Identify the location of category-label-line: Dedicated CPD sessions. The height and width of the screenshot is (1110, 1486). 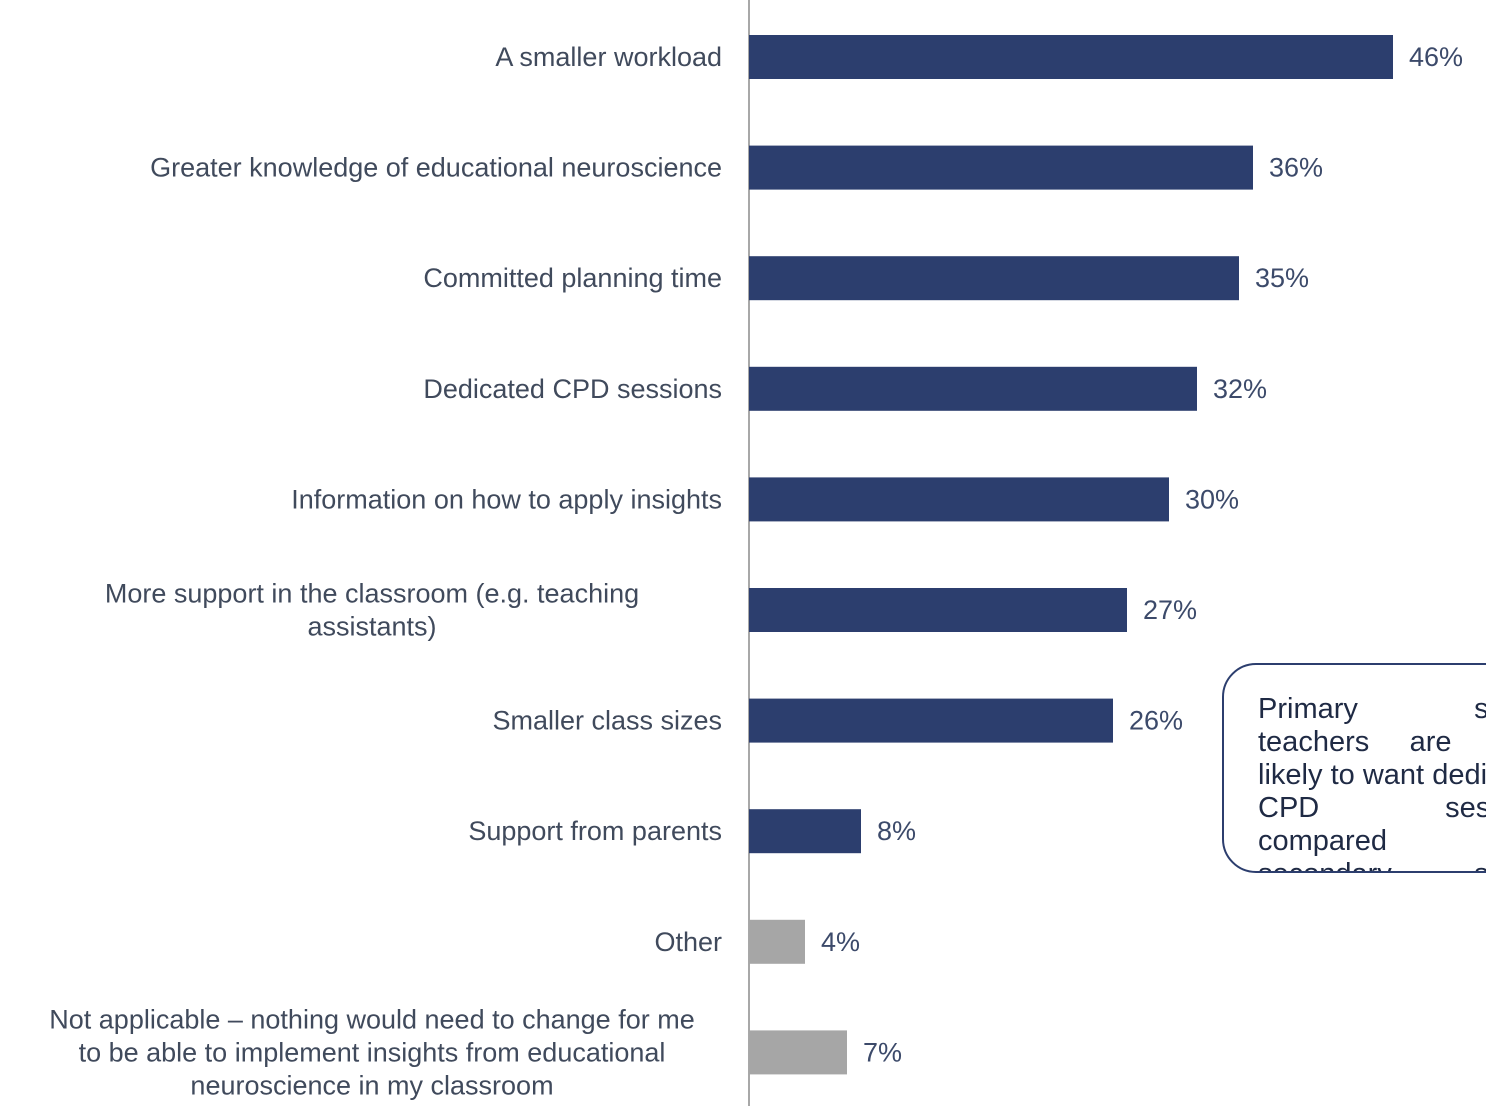
(572, 389).